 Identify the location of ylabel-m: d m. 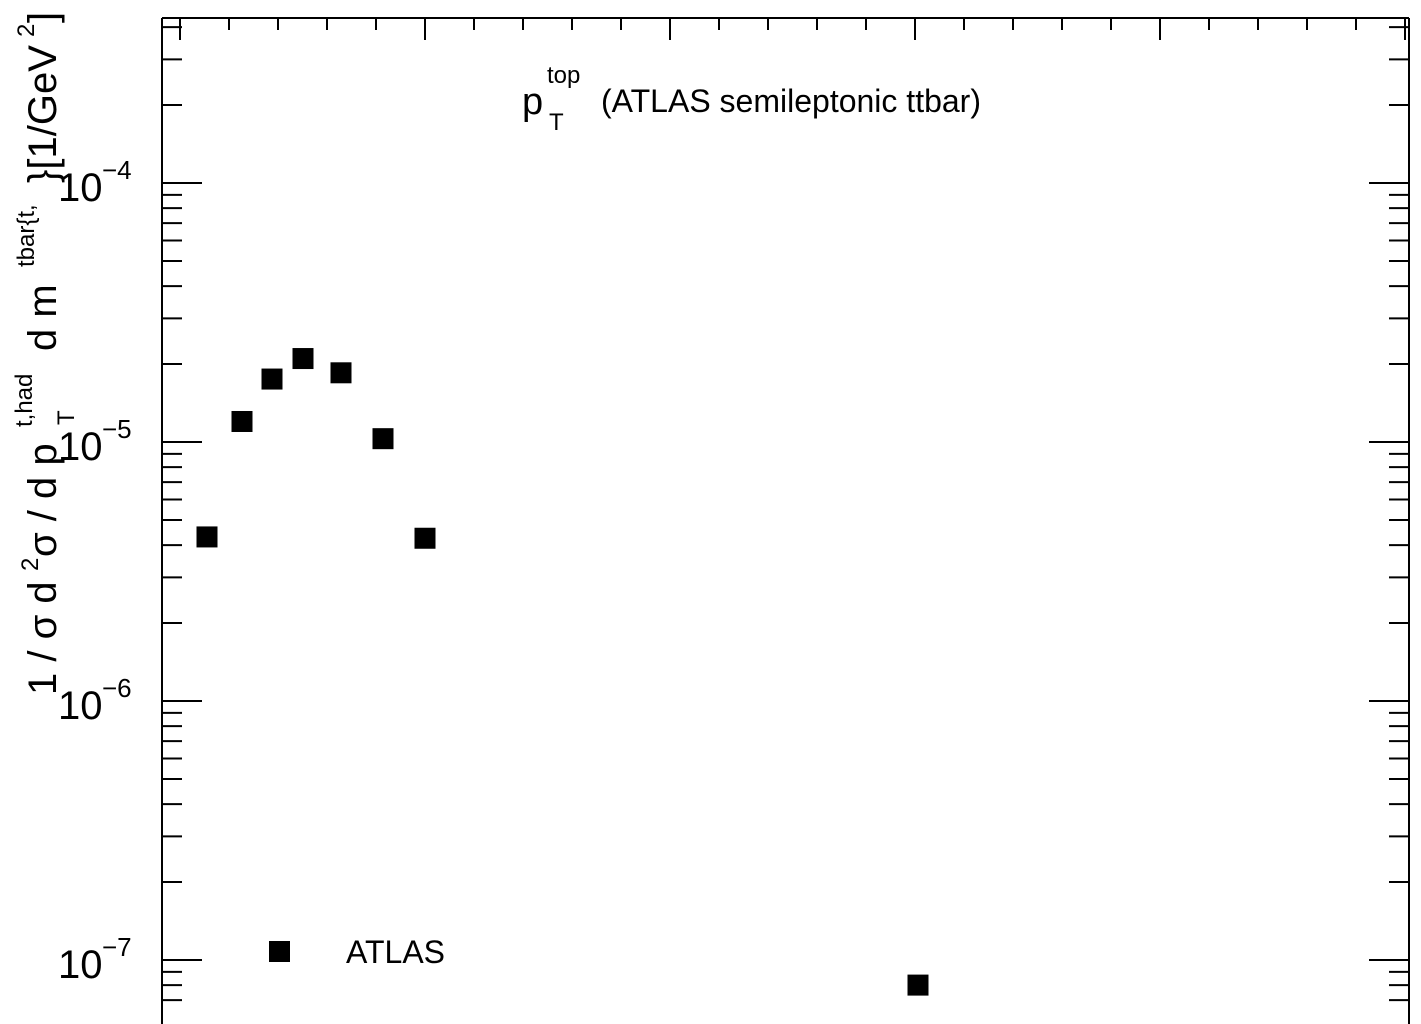
(43, 317).